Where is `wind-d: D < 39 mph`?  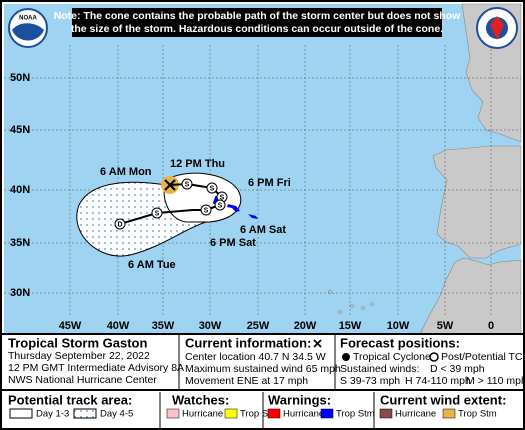 wind-d: D < 39 mph is located at coordinates (457, 369).